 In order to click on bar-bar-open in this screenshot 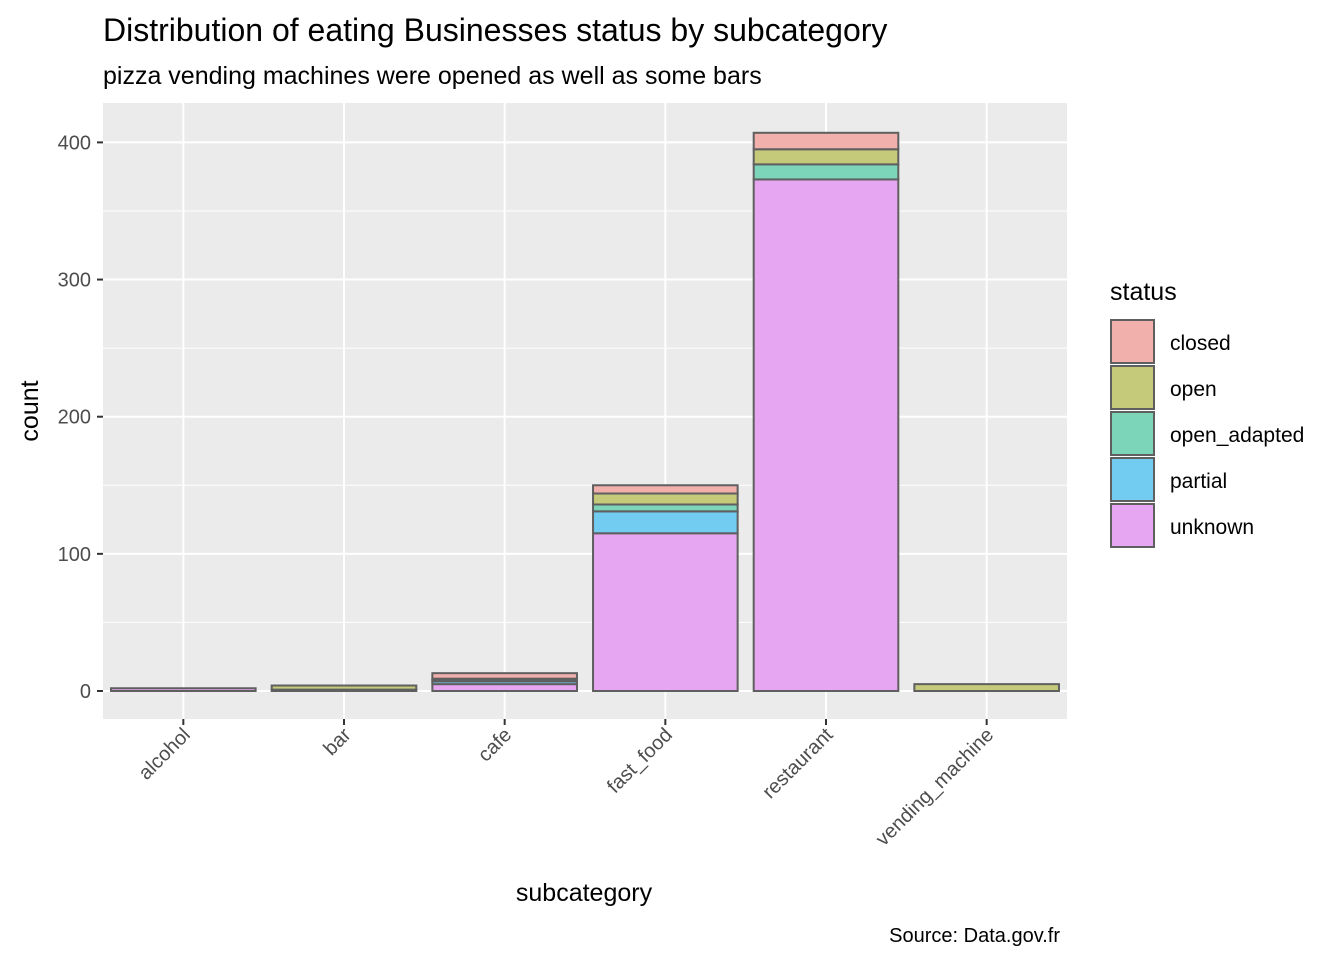, I will do `click(344, 687)`.